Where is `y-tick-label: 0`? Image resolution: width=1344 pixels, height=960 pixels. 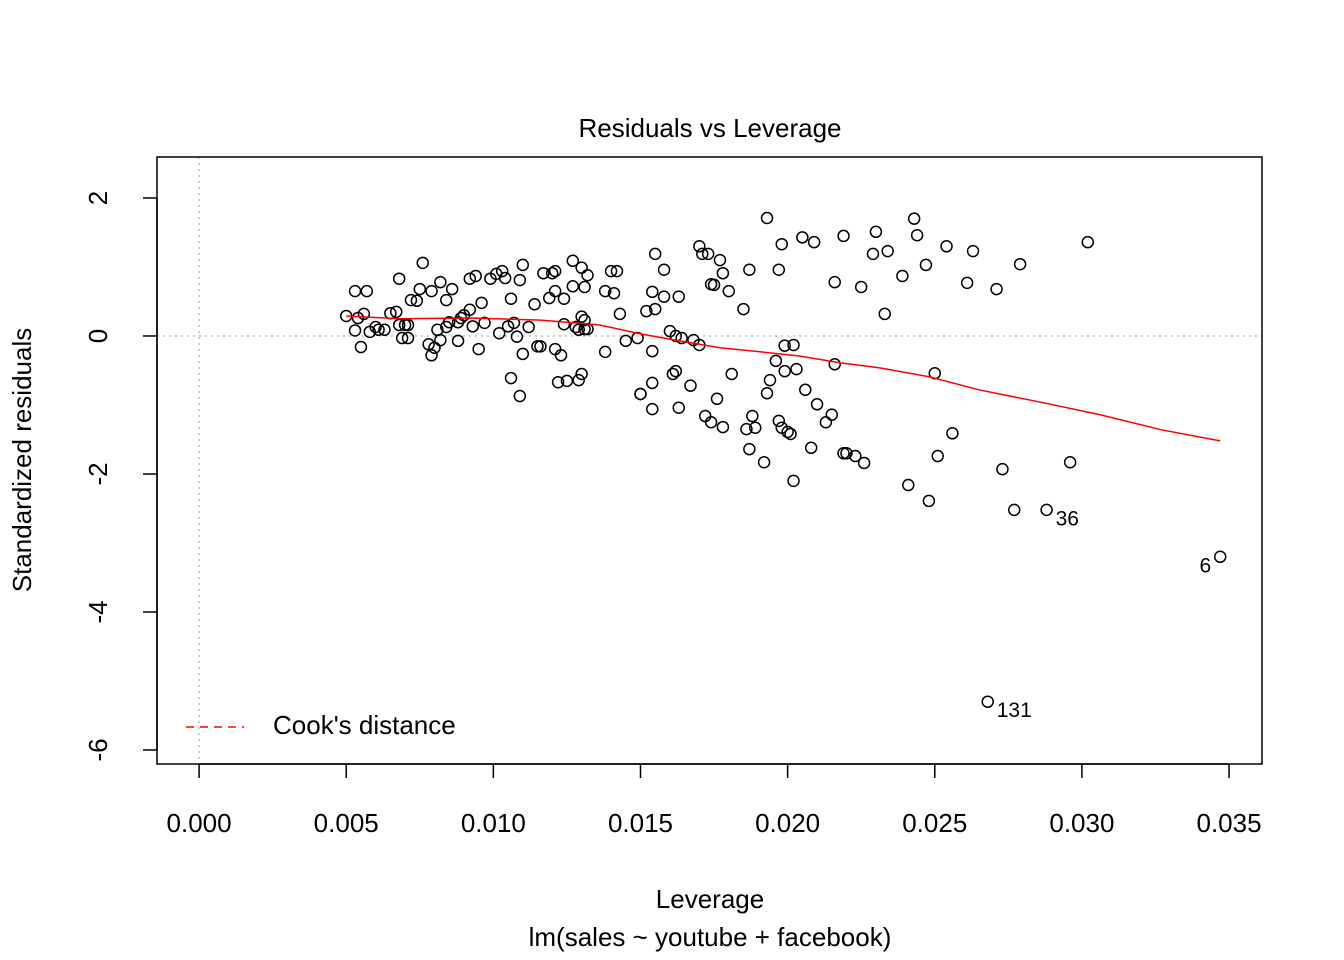 y-tick-label: 0 is located at coordinates (98, 336).